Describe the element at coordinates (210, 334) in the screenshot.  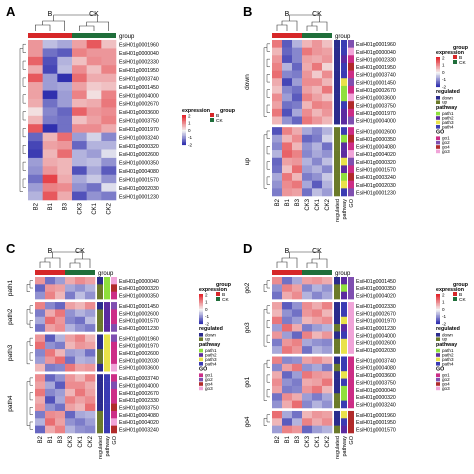
I see `legend-item-down: down` at that location.